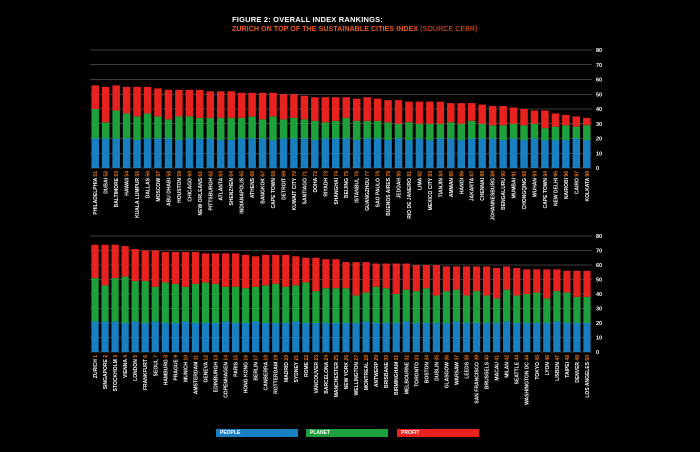 The height and width of the screenshot is (452, 700). What do you see at coordinates (410, 433) in the screenshot?
I see `legend-profit-label: PROFIT` at bounding box center [410, 433].